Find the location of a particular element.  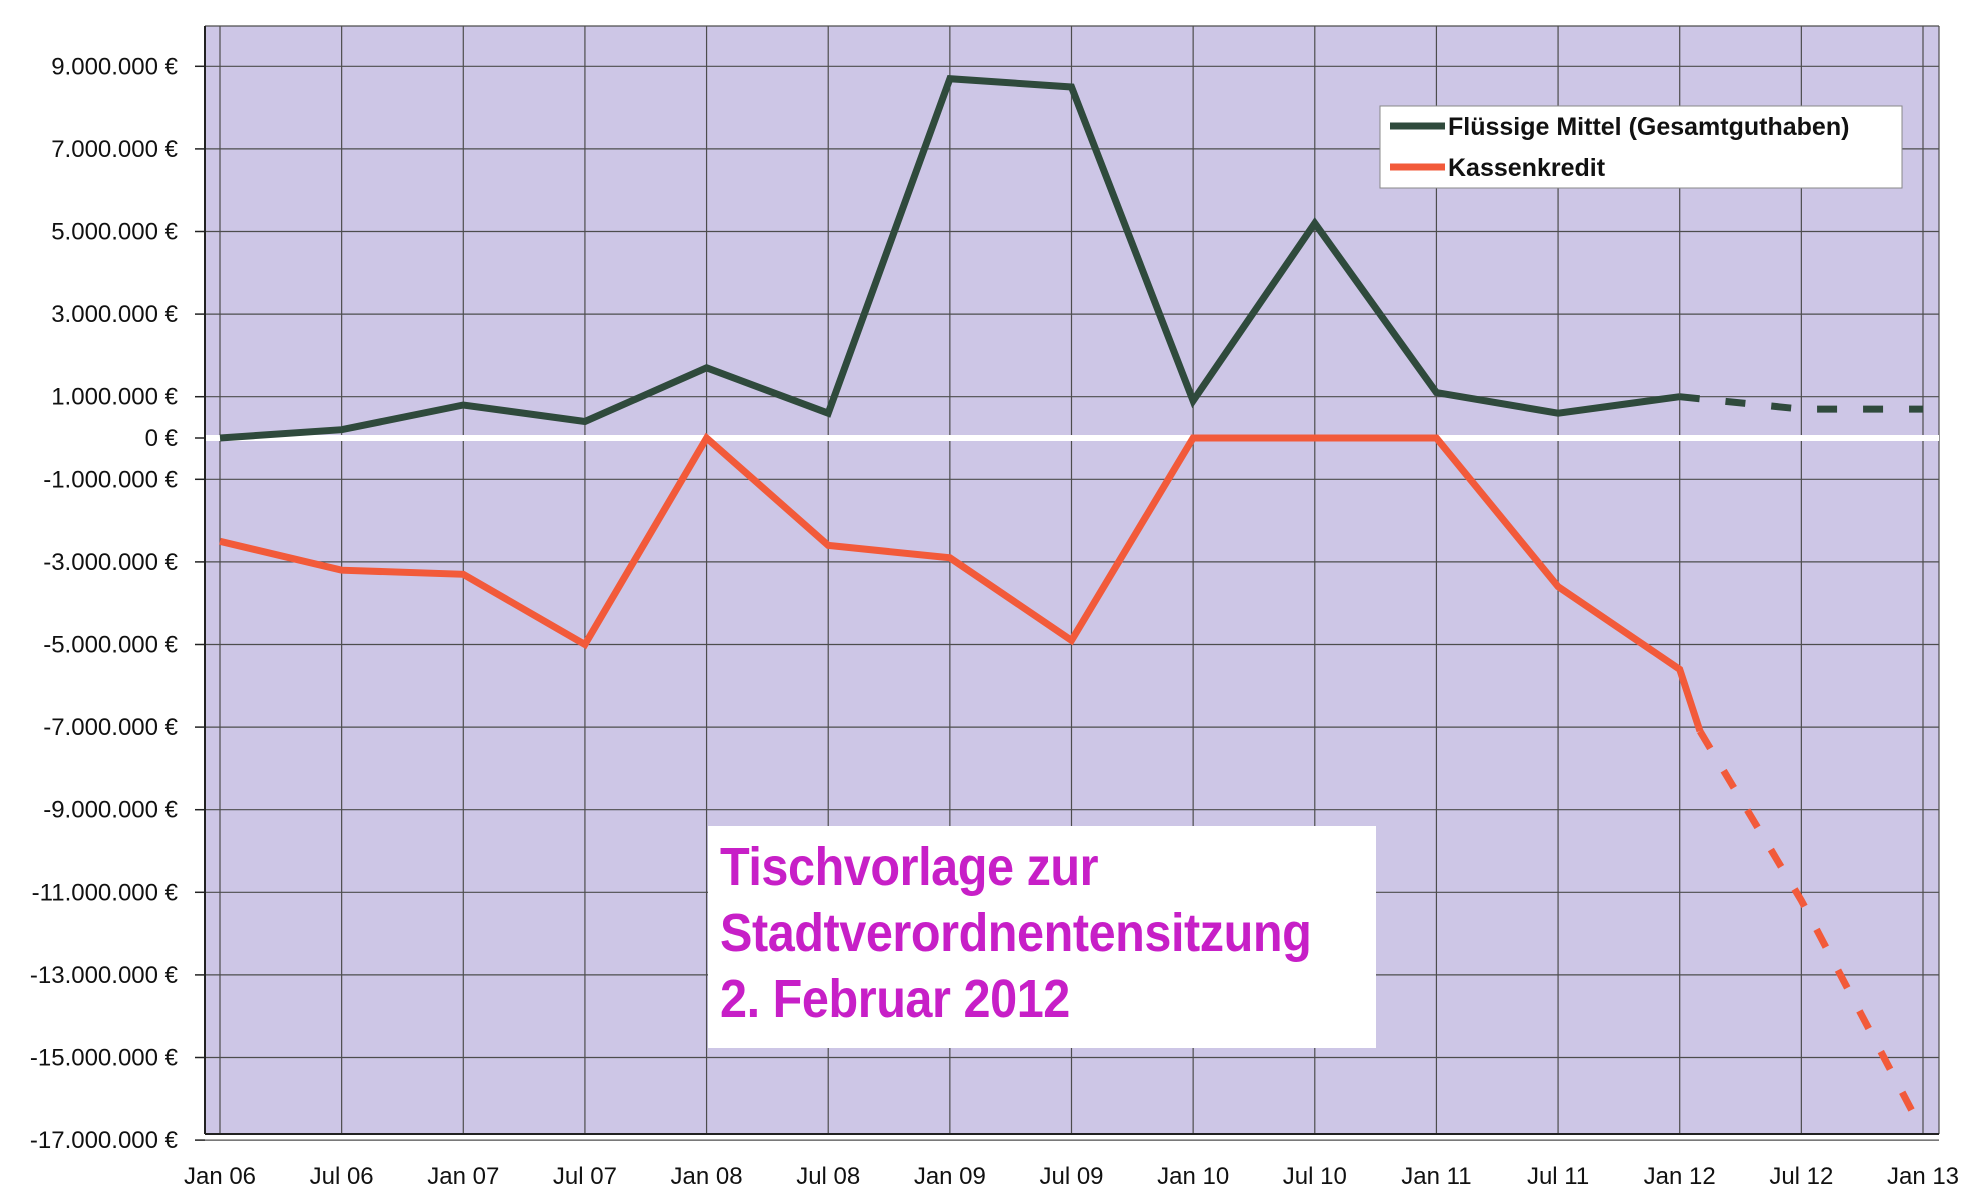

y-tick-label: -3.000.000 € is located at coordinates (110, 562).